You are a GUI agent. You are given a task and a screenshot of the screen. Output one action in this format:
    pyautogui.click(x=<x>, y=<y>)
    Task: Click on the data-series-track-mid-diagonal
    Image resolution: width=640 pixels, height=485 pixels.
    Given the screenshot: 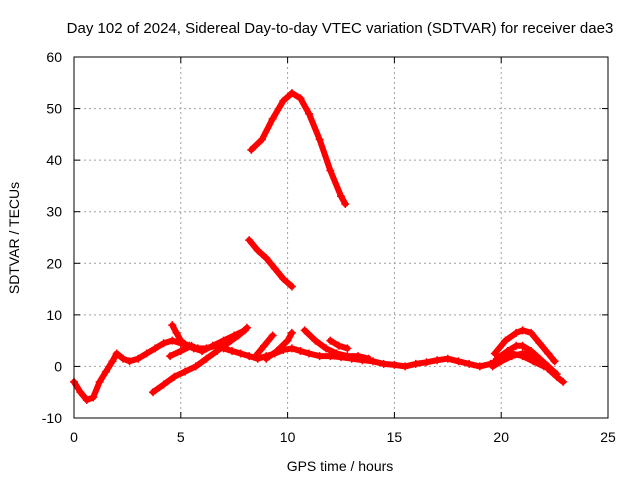 What is the action you would take?
    pyautogui.click(x=270, y=263)
    